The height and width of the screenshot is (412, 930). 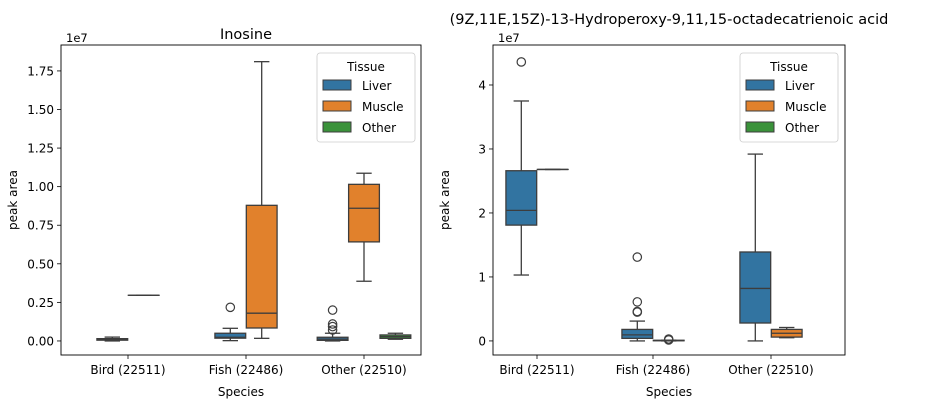 What do you see at coordinates (482, 85) in the screenshot?
I see `y-tick-label: 4` at bounding box center [482, 85].